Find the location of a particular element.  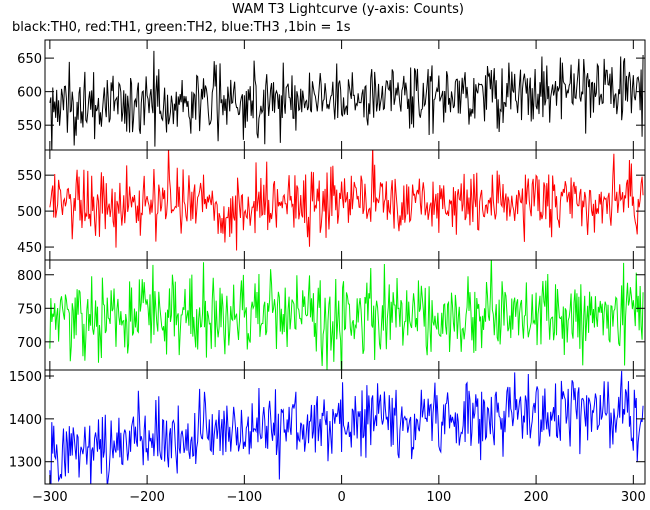

y-tick-label-2-0: 700 is located at coordinates (29, 343).